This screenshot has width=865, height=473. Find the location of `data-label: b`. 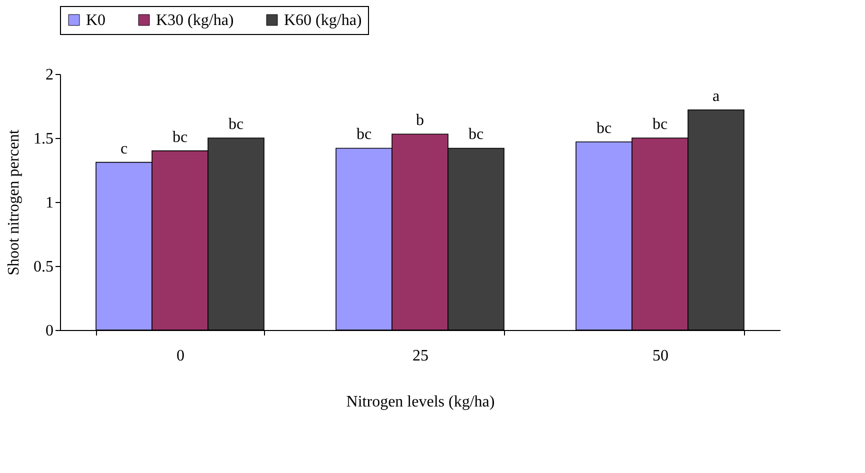

data-label: b is located at coordinates (420, 121).